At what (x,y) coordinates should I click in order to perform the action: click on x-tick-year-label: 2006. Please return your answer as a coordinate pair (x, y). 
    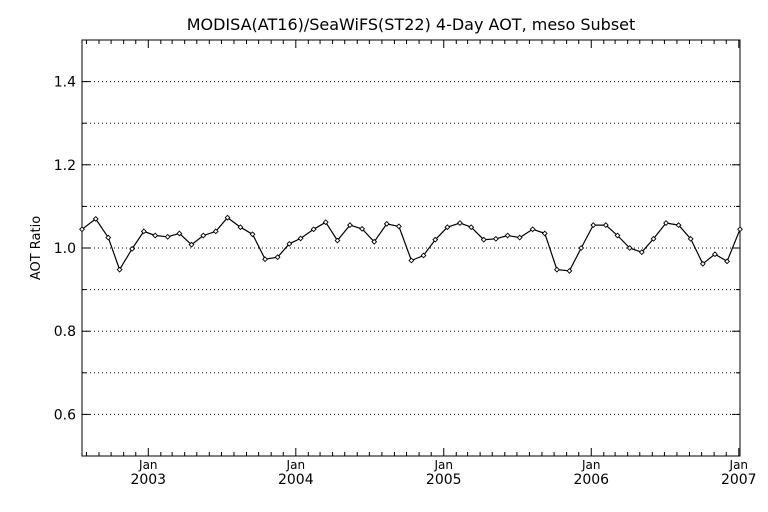
    Looking at the image, I should click on (591, 480).